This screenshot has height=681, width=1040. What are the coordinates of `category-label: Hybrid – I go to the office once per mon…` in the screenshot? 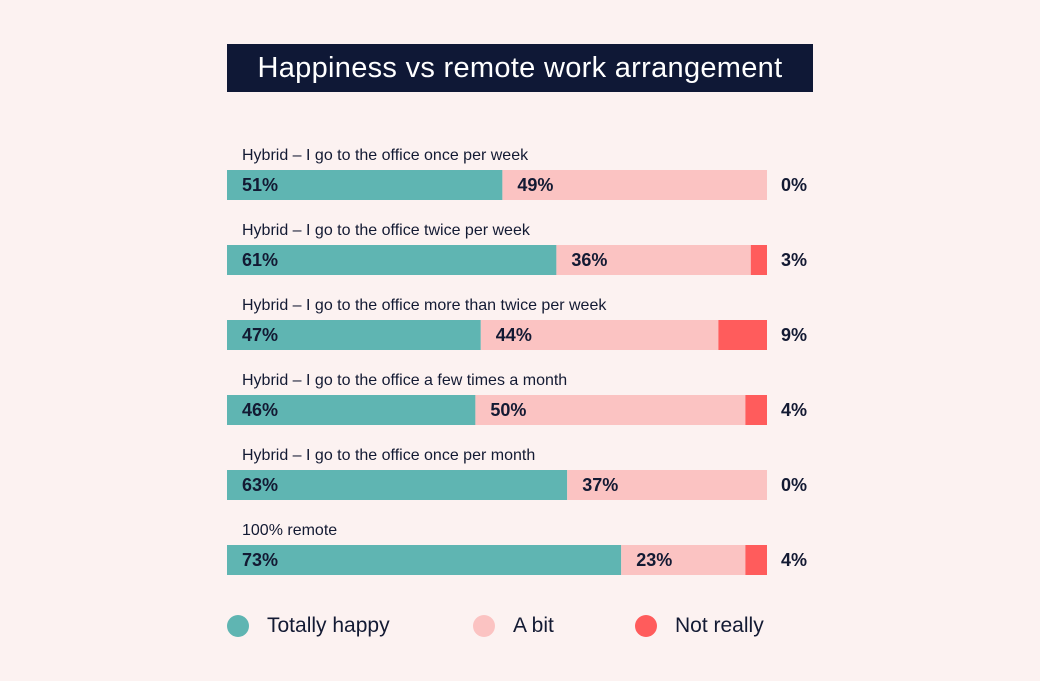 It's located at (388, 455).